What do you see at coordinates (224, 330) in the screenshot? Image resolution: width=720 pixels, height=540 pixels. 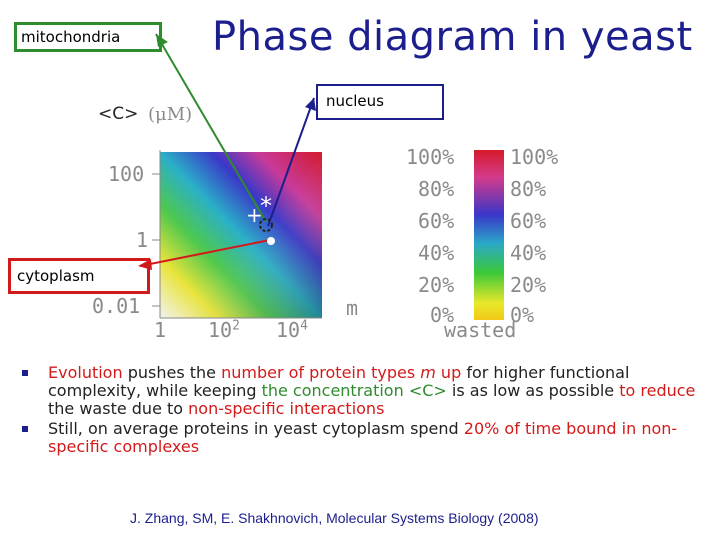 I see `x-tick-label: 10²` at bounding box center [224, 330].